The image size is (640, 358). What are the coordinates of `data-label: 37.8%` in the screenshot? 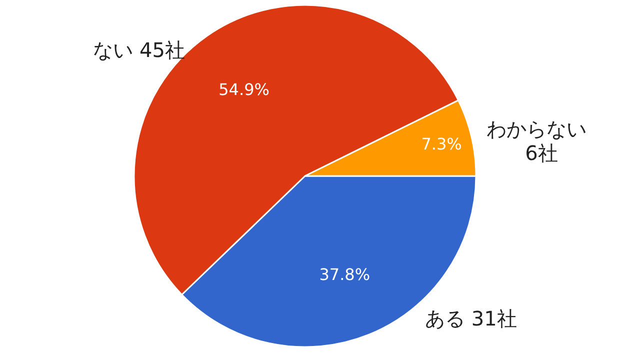 It's located at (344, 274).